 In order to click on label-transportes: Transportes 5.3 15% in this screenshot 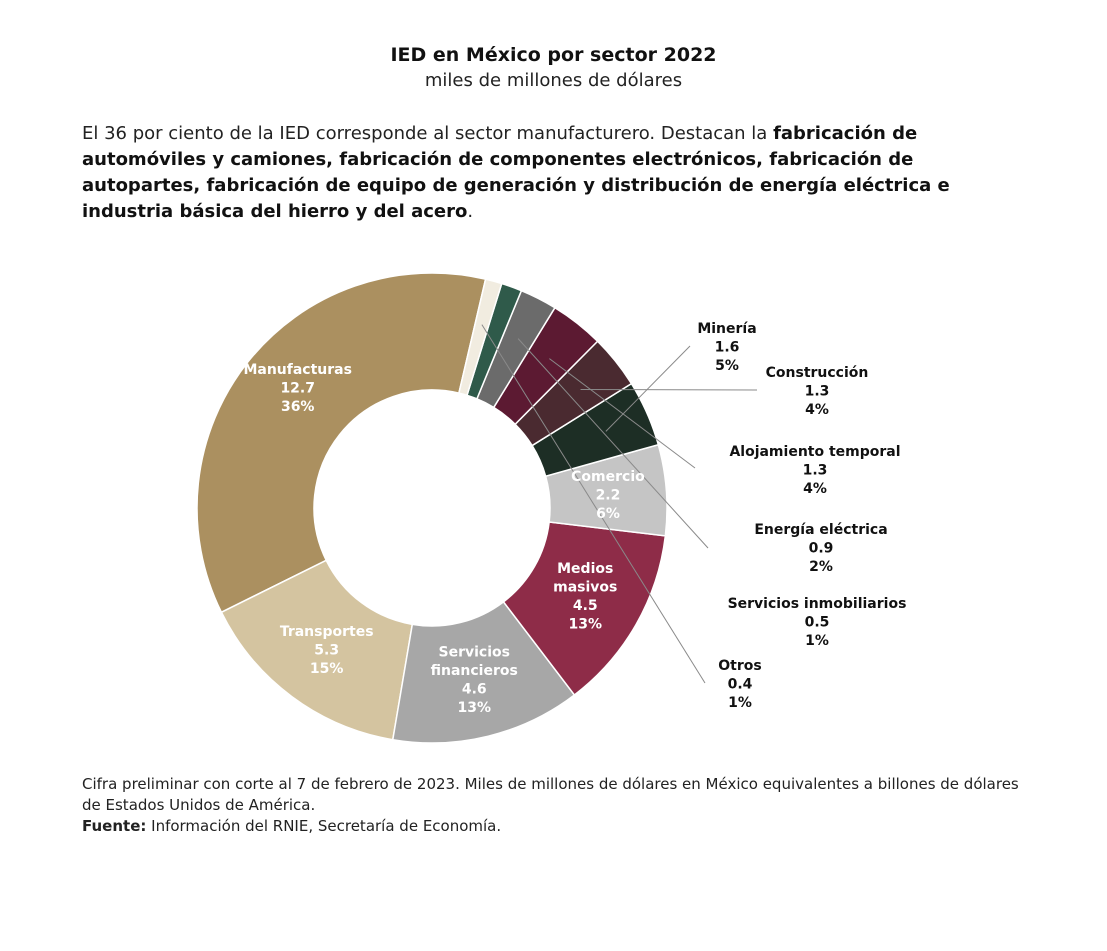, I will do `click(327, 650)`.